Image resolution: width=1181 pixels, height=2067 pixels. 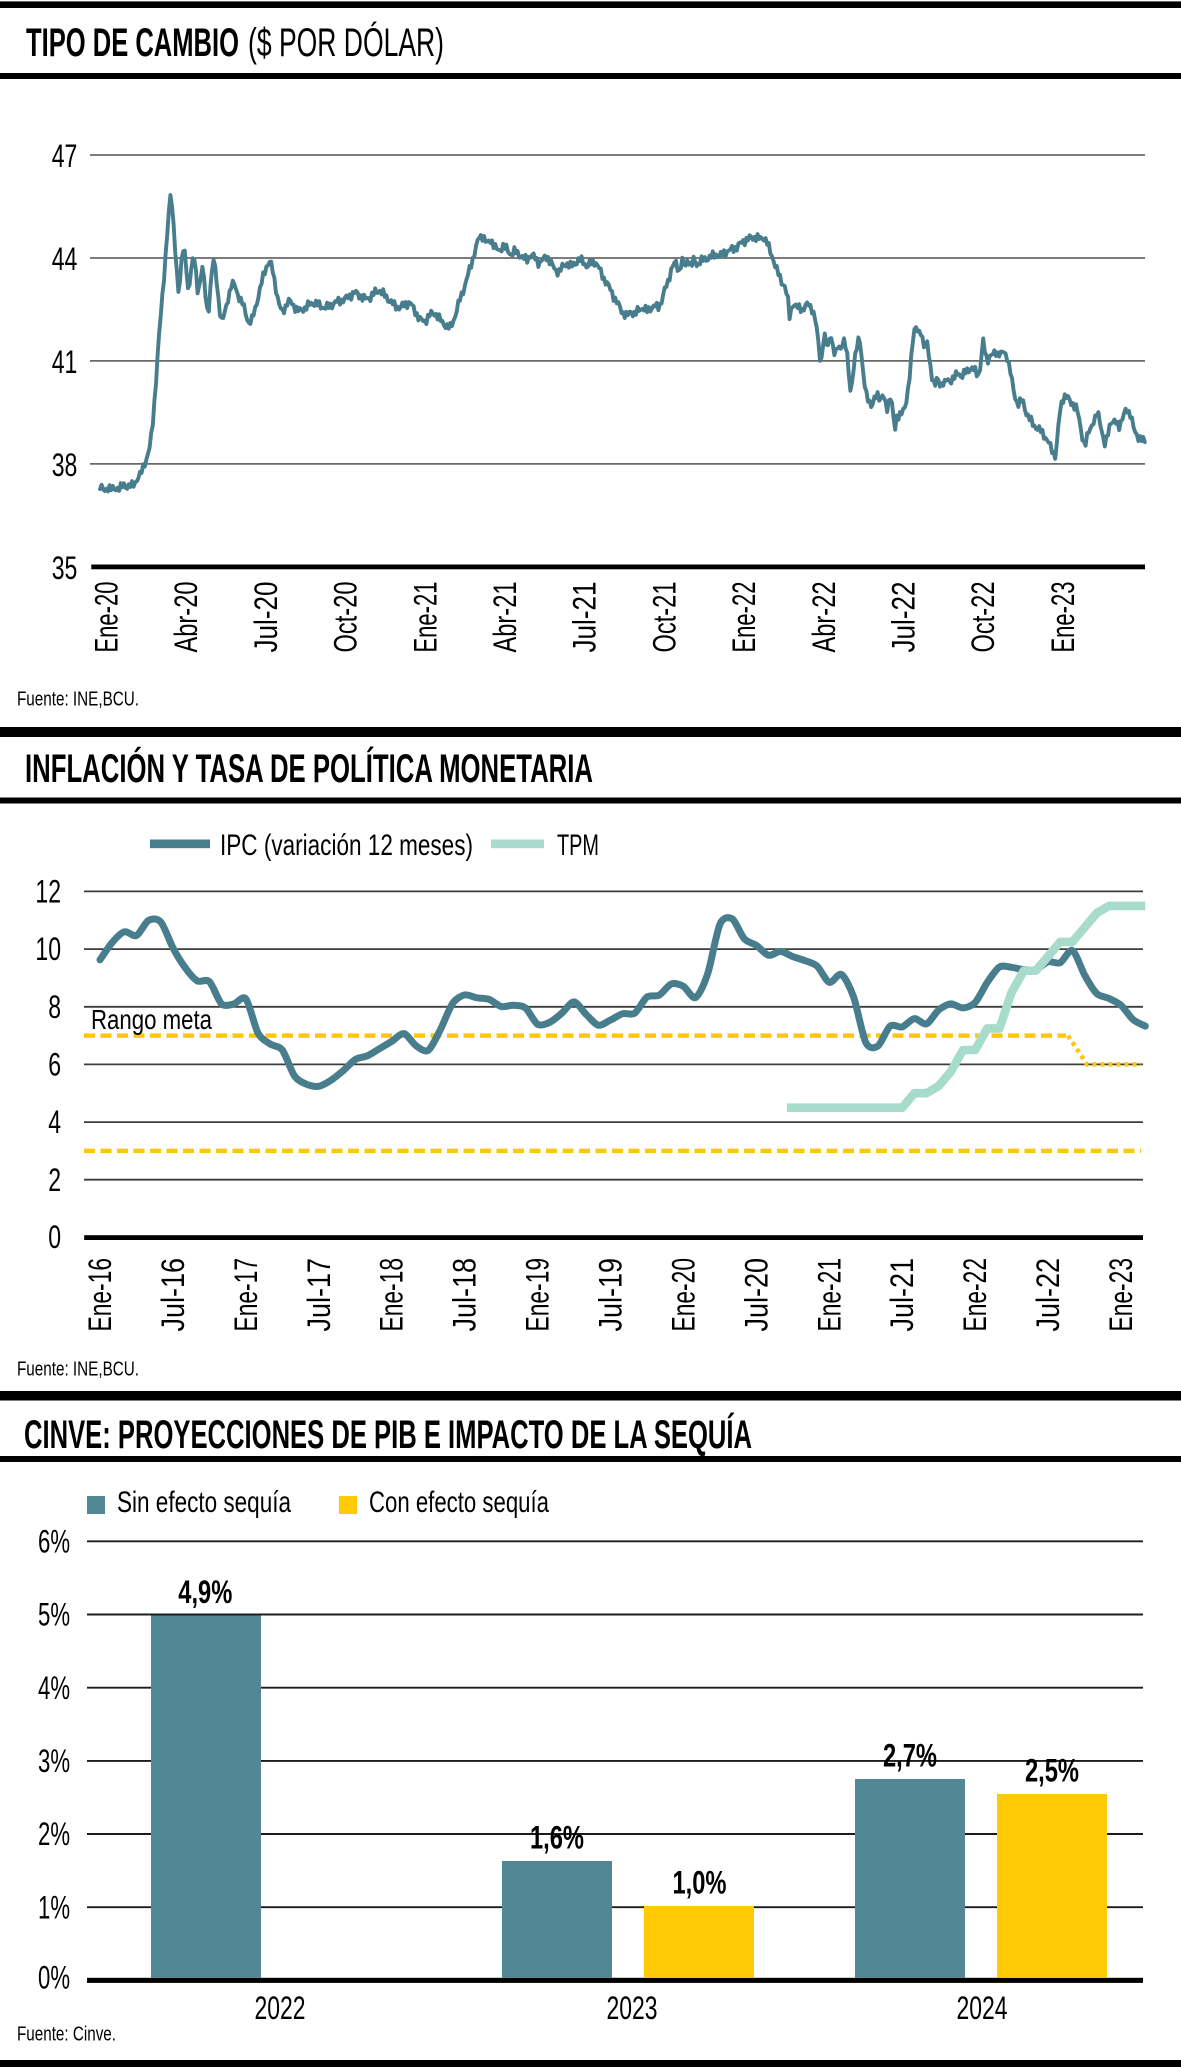 I want to click on svg-text: 2022, so click(x=280, y=2008).